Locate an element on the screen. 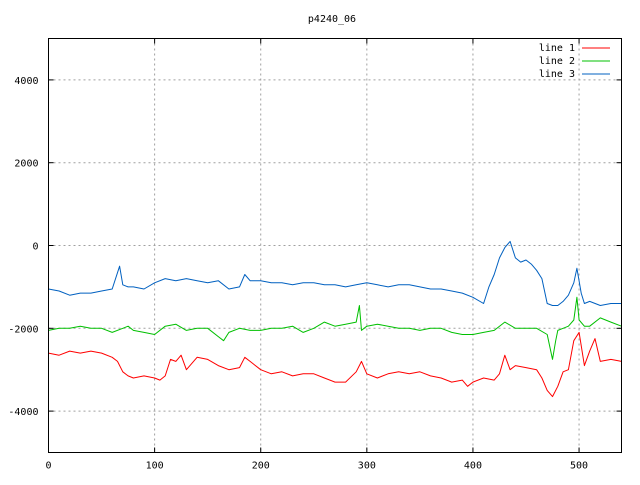  legend-label-3: line 3 is located at coordinates (557, 74).